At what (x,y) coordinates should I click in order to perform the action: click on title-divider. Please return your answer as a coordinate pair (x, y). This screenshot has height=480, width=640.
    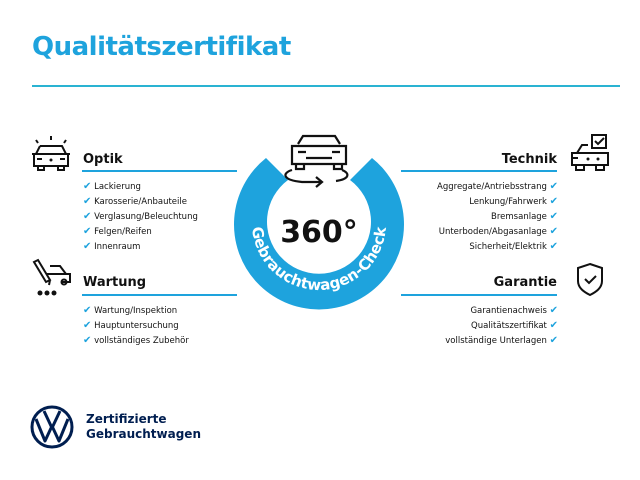
    Looking at the image, I should click on (326, 86).